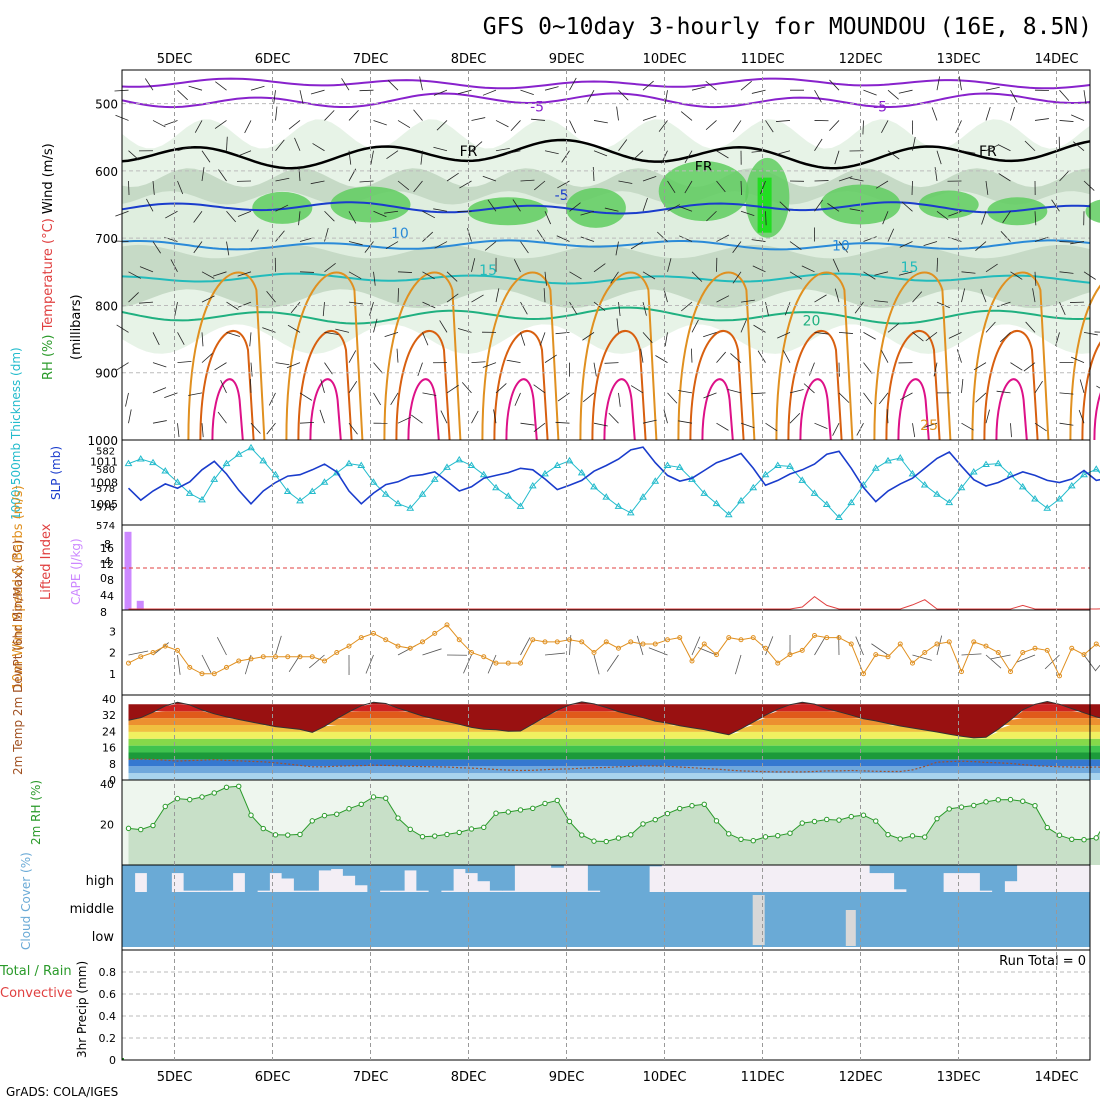 This screenshot has height=1100, width=1100. Describe the element at coordinates (606, 652) in the screenshot. I see `wind-panel-frame` at that location.